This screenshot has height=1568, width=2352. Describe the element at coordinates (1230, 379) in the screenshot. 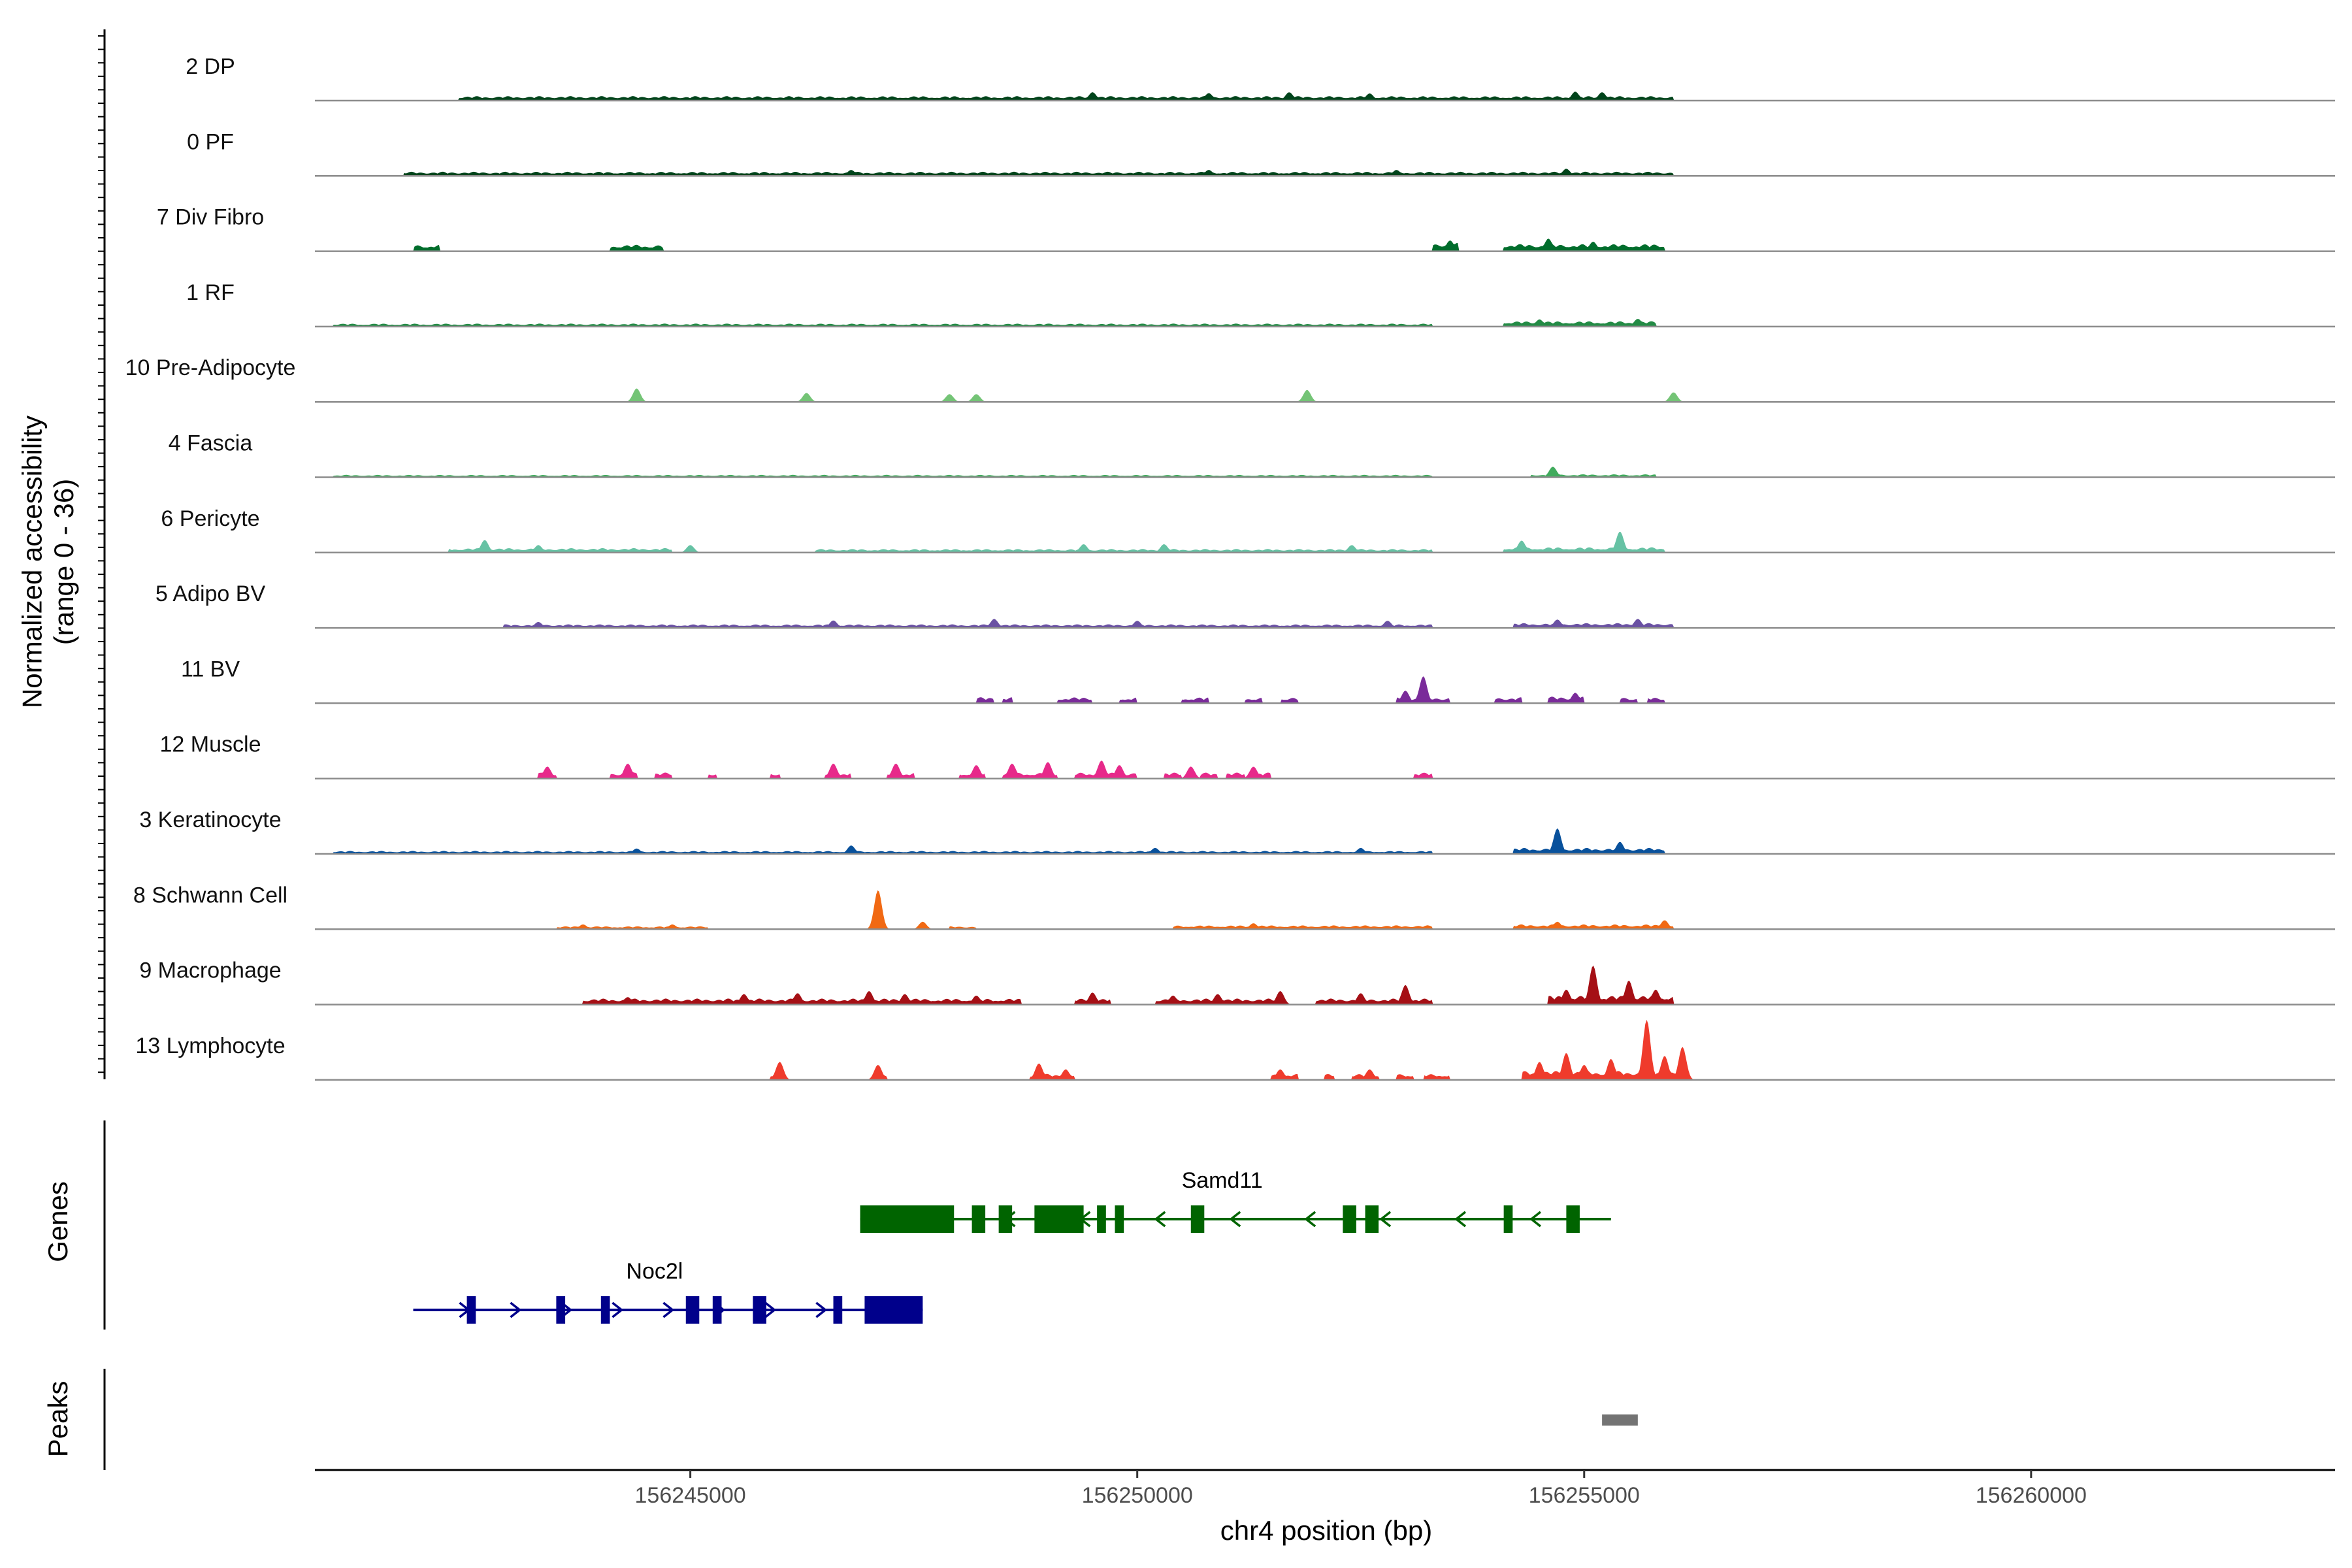

I see `track-10-pre-adipocyte: 10 Pre-Adipocyte` at that location.